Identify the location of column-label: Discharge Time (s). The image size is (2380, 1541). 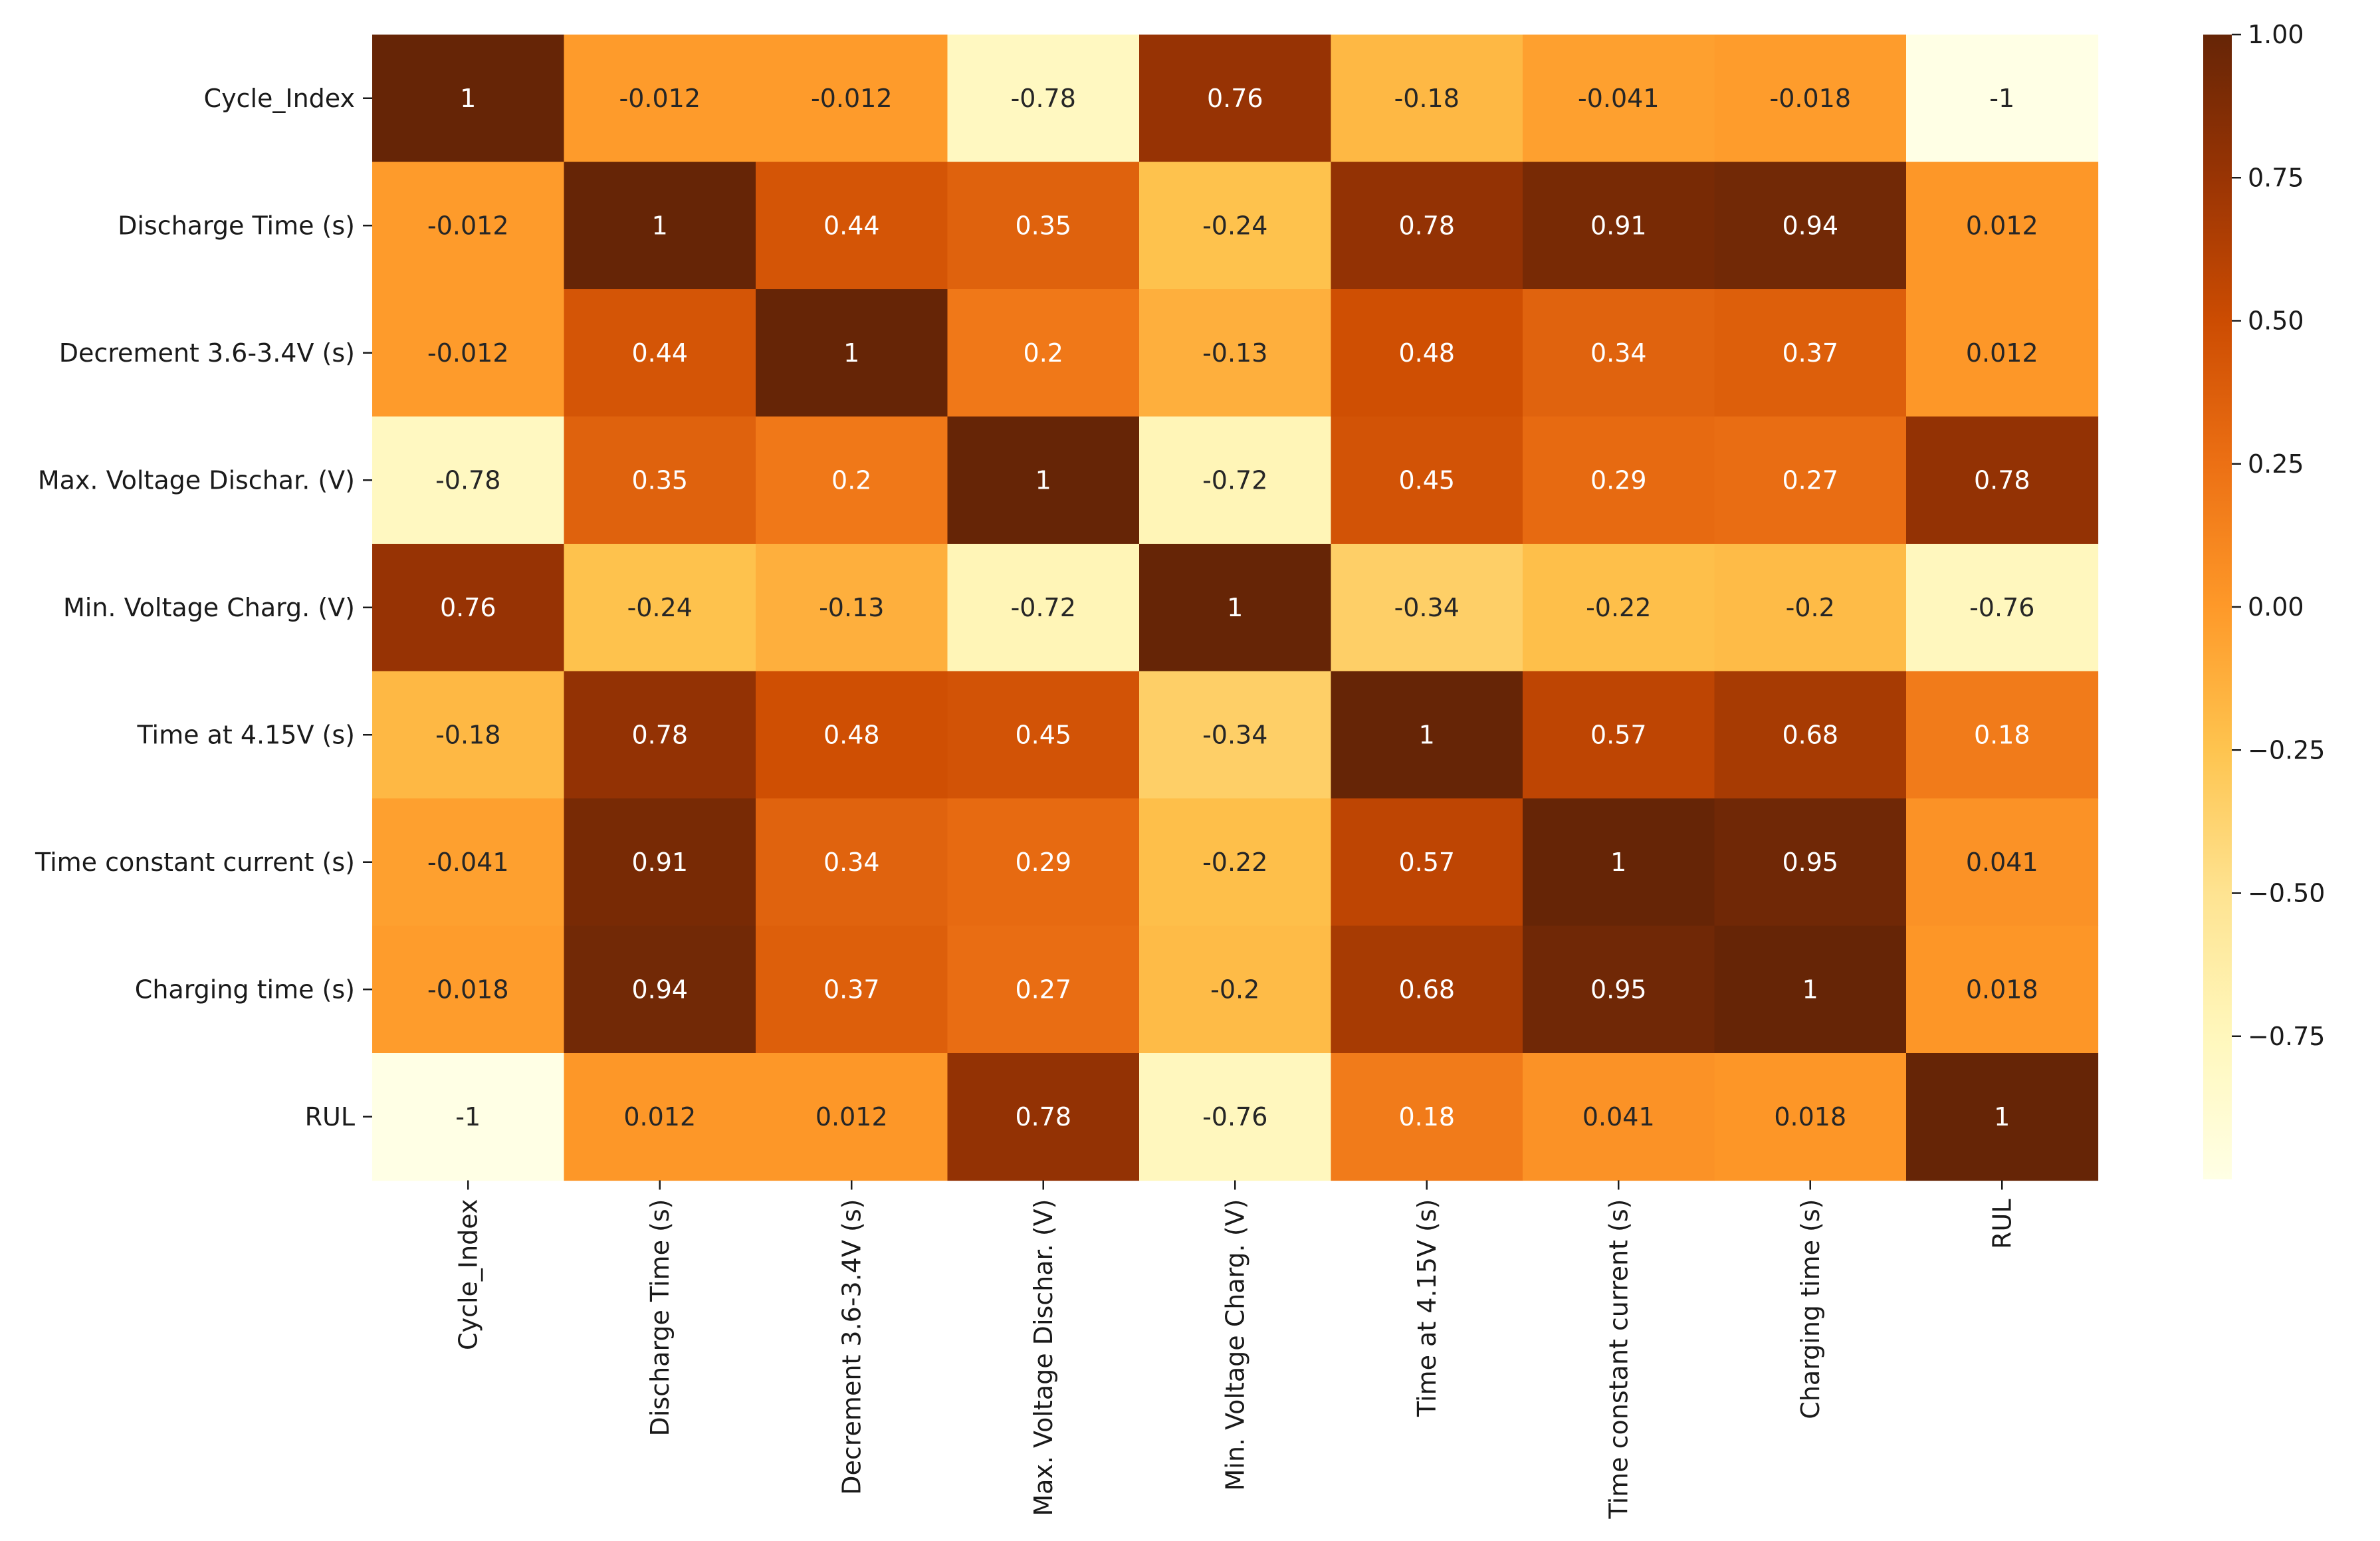
(660, 1318).